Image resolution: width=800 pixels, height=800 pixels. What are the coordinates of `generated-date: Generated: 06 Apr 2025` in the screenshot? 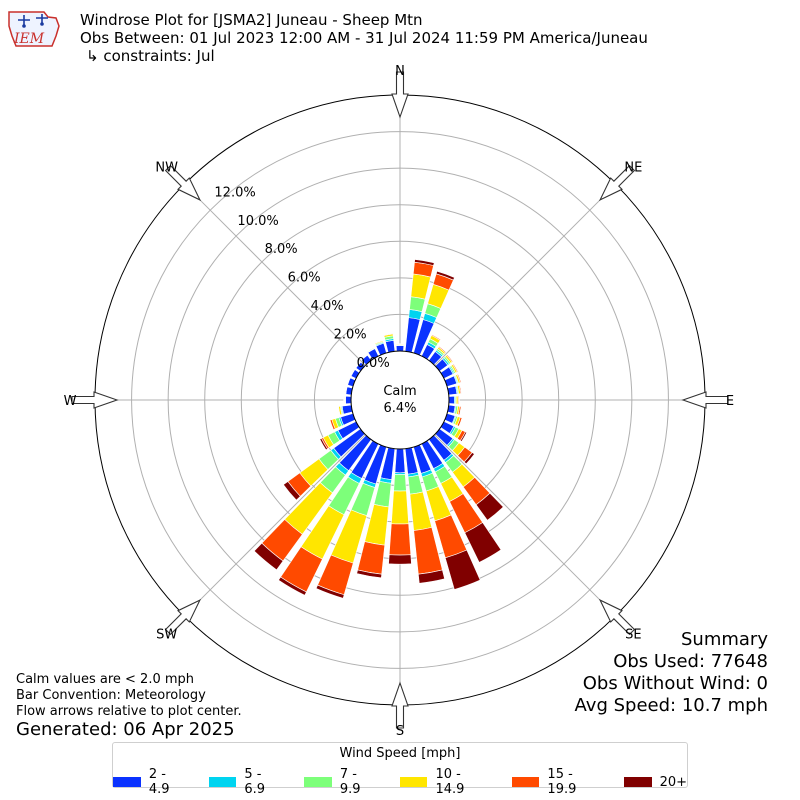 It's located at (125, 729).